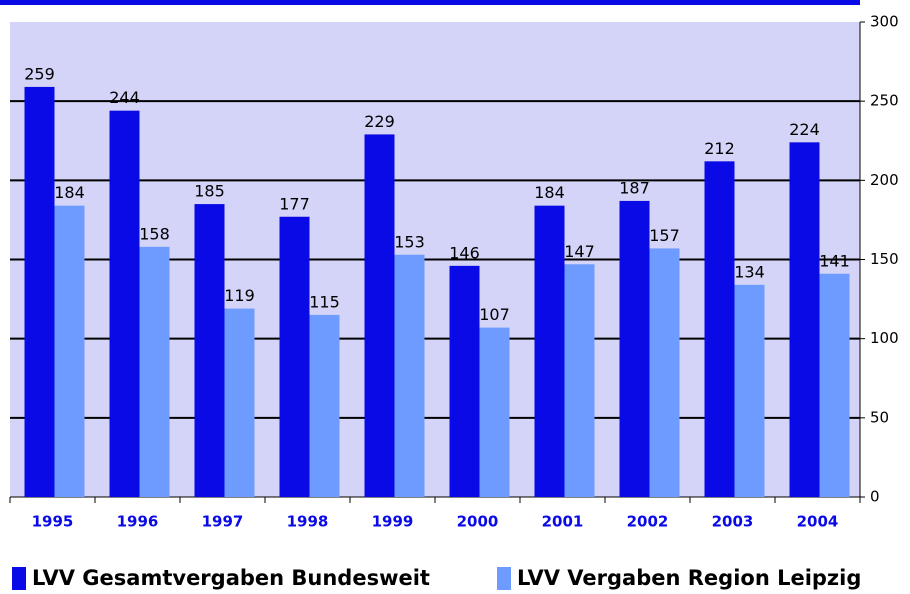  What do you see at coordinates (884, 259) in the screenshot?
I see `y-tick-label: 150` at bounding box center [884, 259].